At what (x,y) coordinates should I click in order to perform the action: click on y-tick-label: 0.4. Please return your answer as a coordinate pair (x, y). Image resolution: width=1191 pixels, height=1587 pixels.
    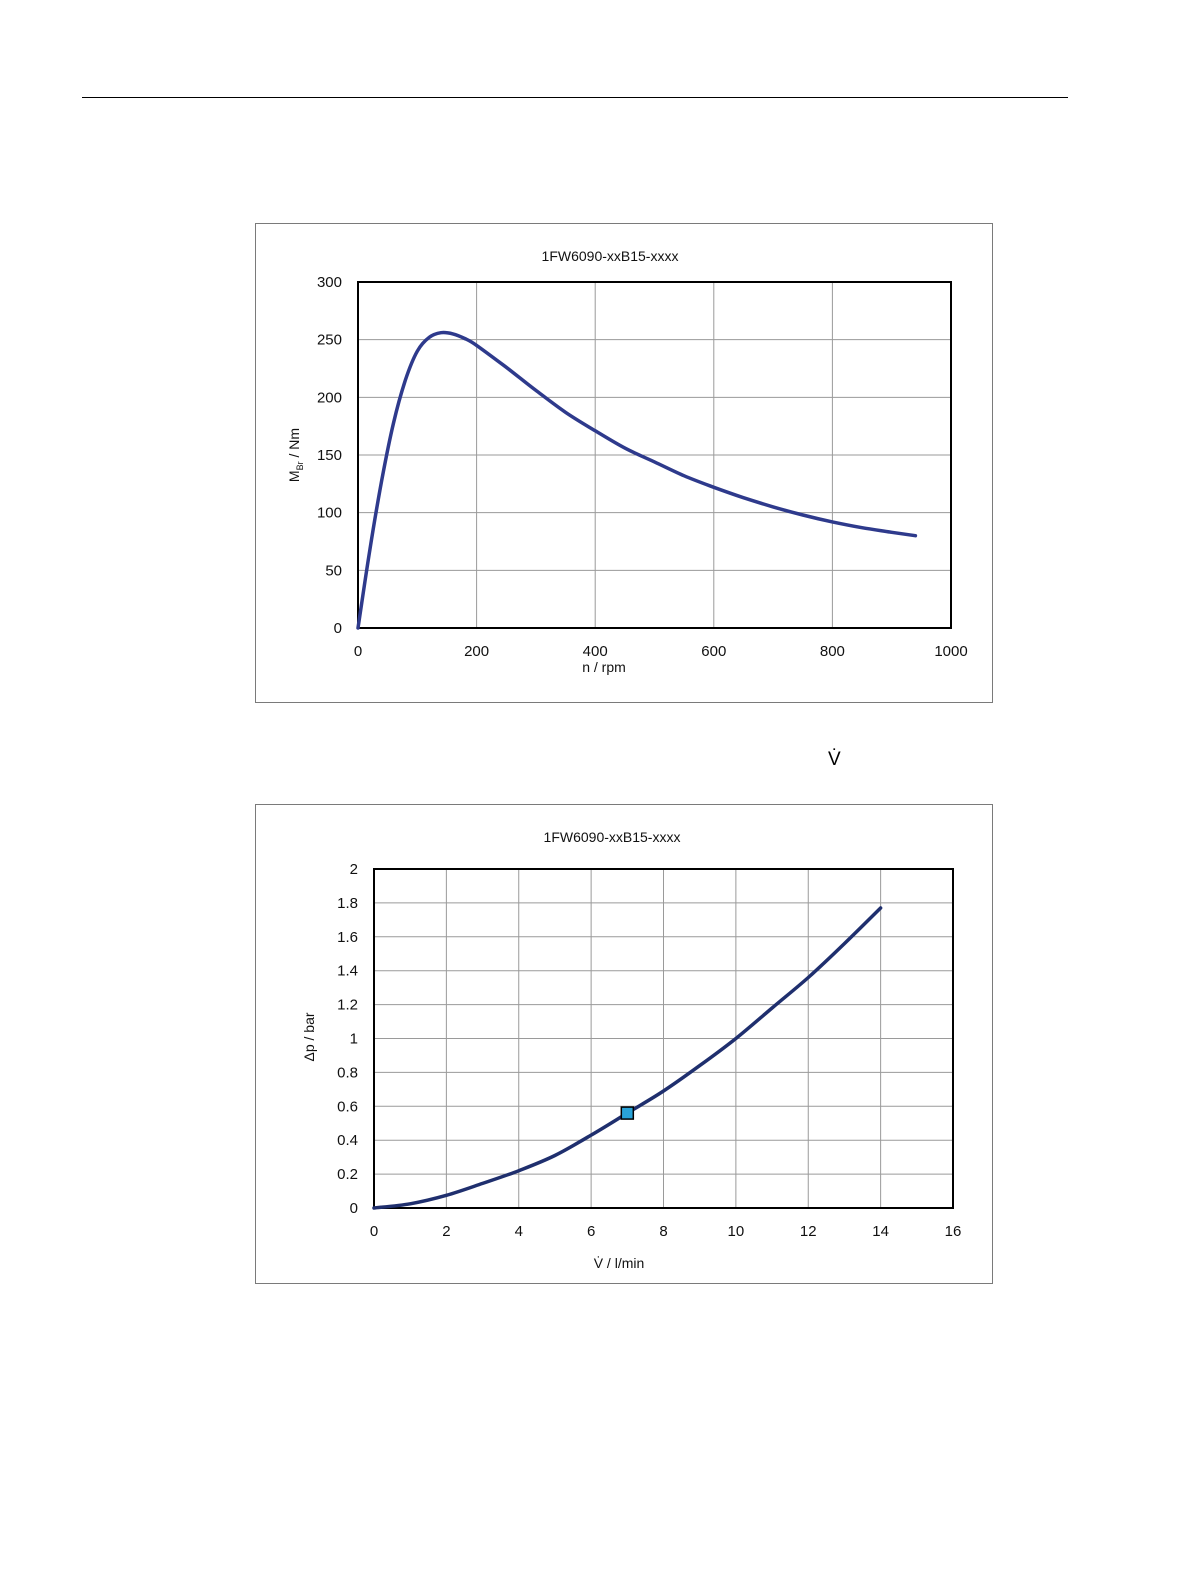
    Looking at the image, I should click on (347, 1140).